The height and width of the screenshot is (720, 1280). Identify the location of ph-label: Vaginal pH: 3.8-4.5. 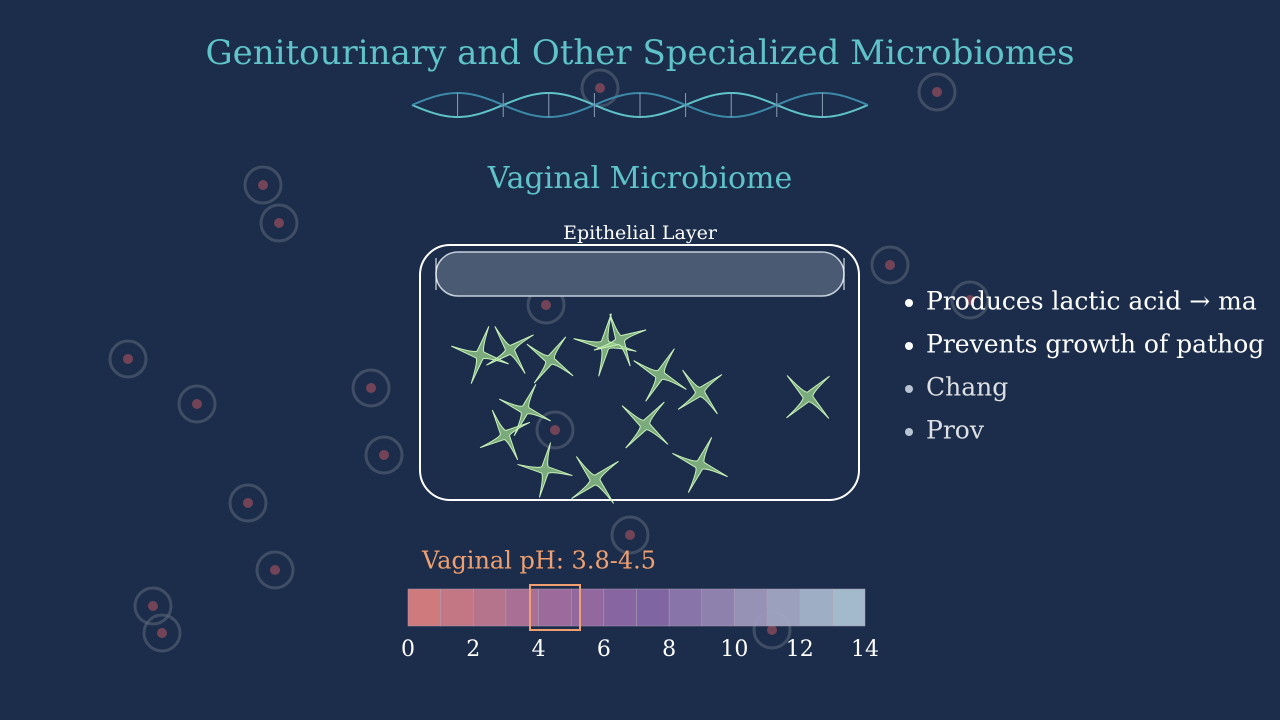
(538, 561).